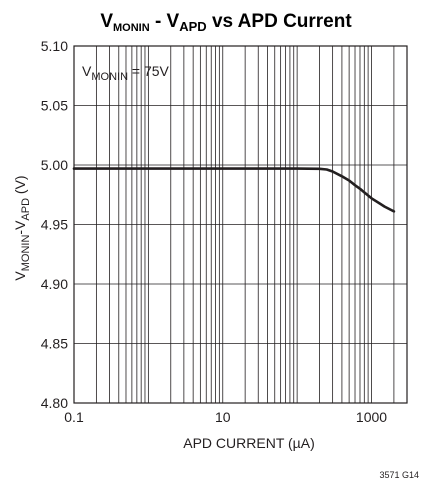 This screenshot has width=422, height=482. I want to click on x-tick-label: 10, so click(223, 417).